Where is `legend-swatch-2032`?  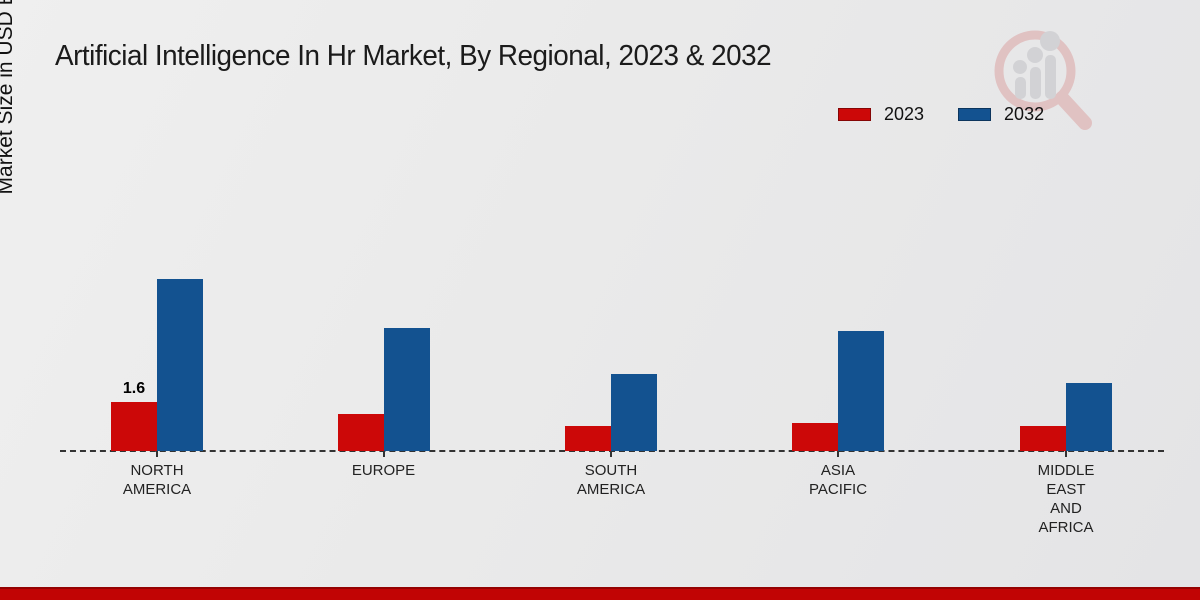
legend-swatch-2032 is located at coordinates (975, 114).